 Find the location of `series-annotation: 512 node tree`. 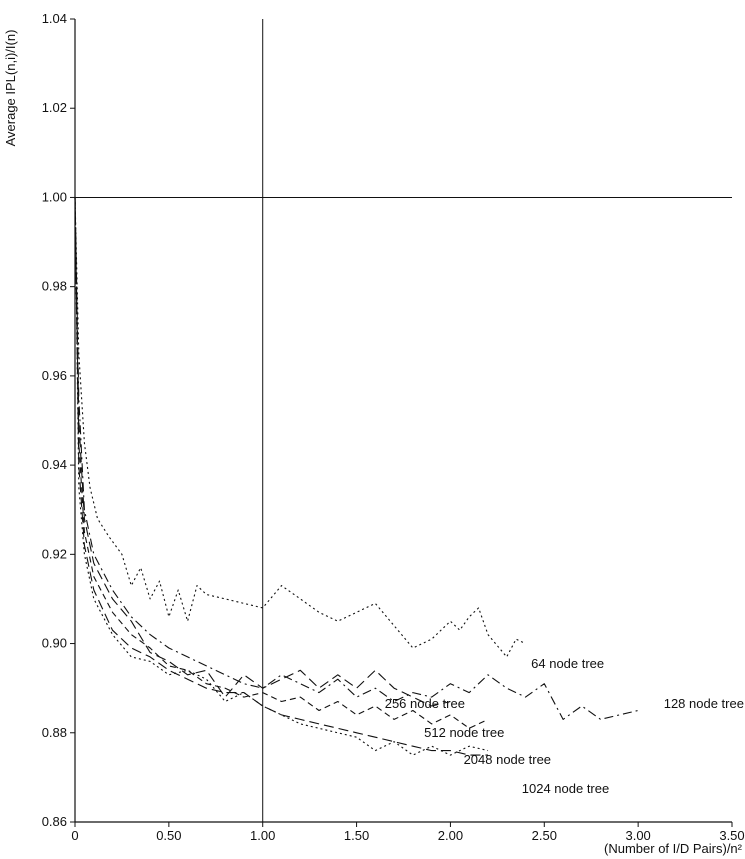

series-annotation: 512 node tree is located at coordinates (464, 732).